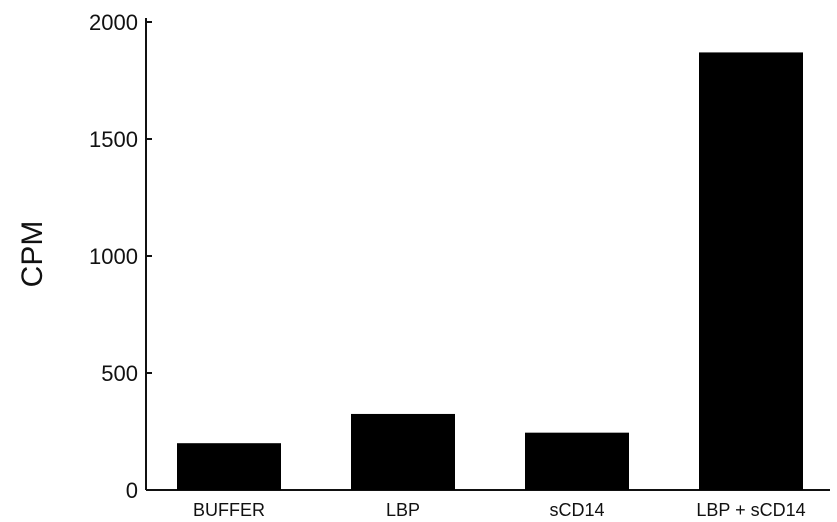 This screenshot has height=522, width=837. Describe the element at coordinates (113, 139) in the screenshot. I see `y-tick-label: 1500` at that location.